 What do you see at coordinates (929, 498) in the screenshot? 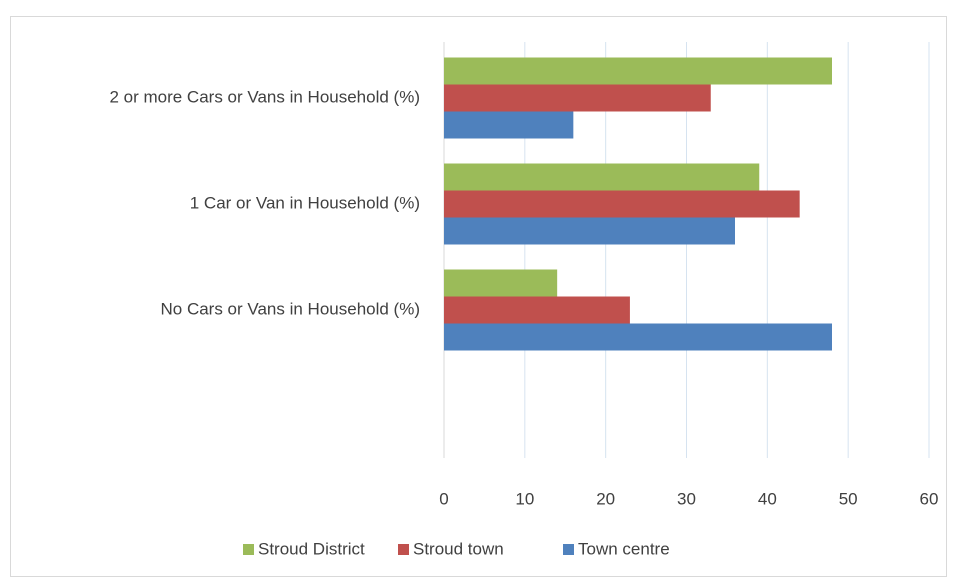
I see `x-tick-label: 60` at bounding box center [929, 498].